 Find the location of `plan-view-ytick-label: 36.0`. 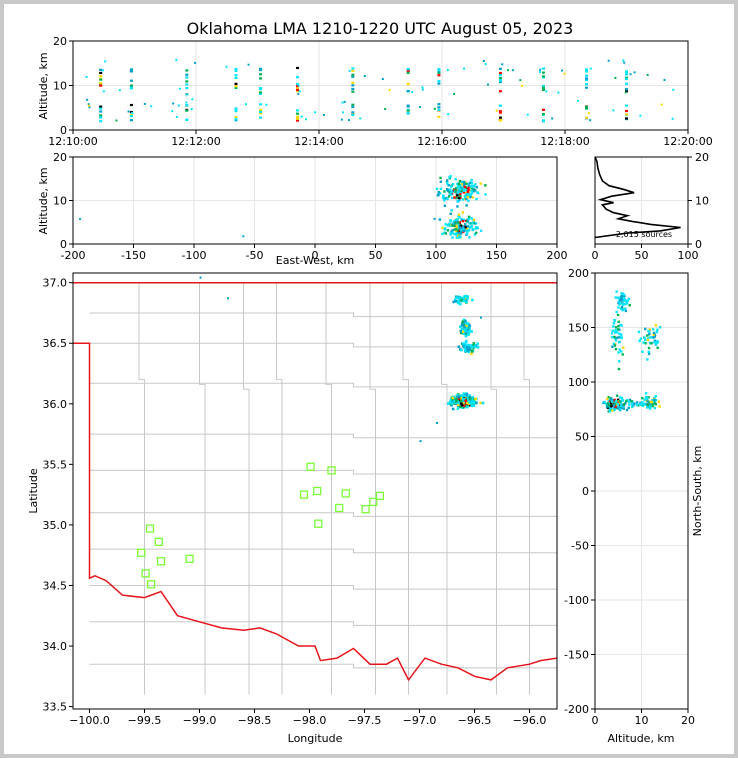

plan-view-ytick-label: 36.0 is located at coordinates (55, 404).